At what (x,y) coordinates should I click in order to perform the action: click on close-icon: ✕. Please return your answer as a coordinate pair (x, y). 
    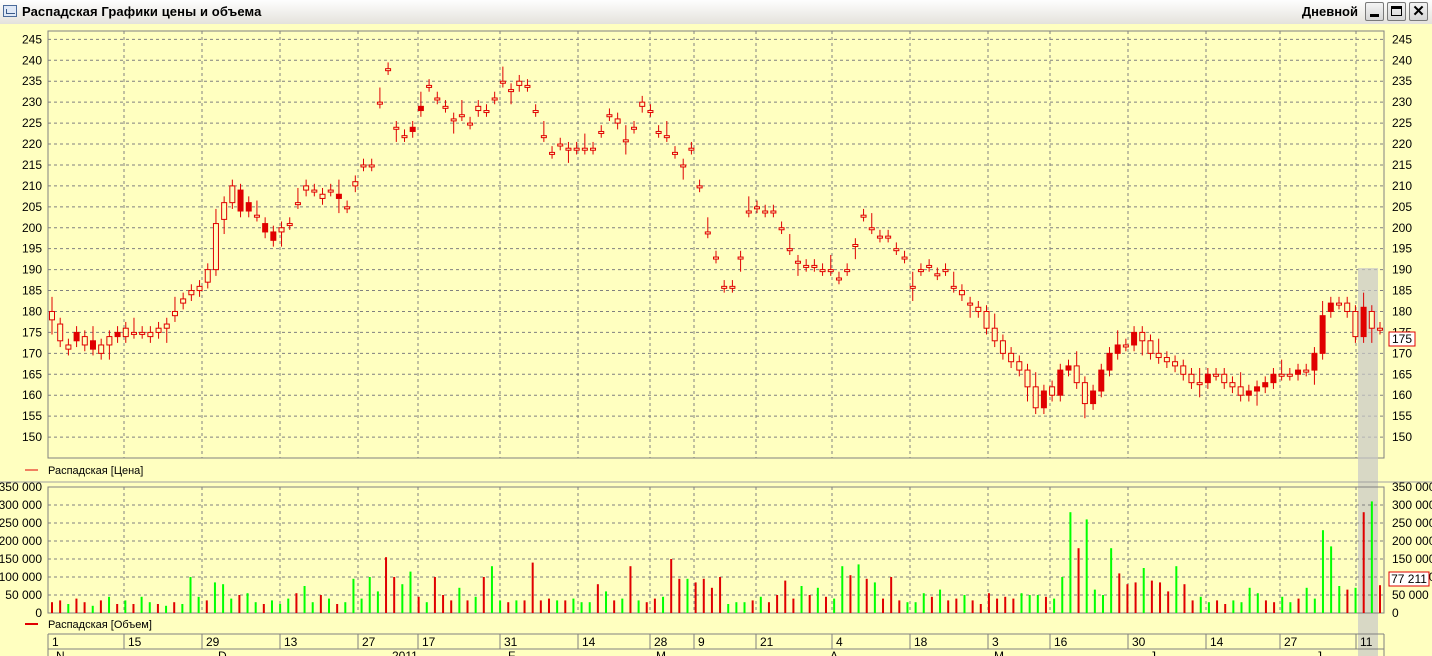
    Looking at the image, I should click on (1418, 11).